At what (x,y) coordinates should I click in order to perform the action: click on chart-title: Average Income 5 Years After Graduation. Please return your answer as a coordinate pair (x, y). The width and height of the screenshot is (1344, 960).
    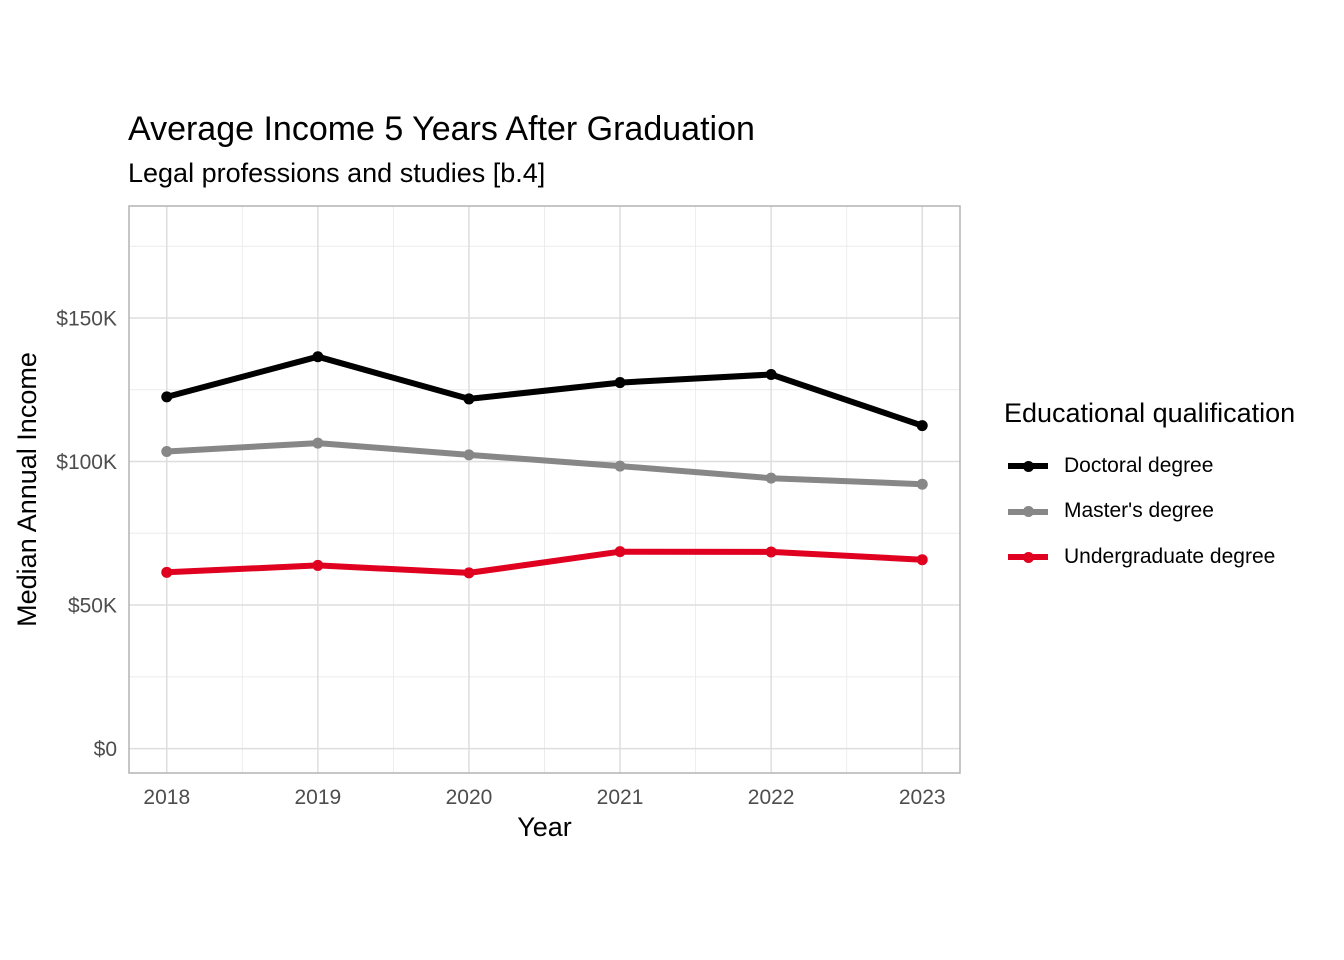
    Looking at the image, I should click on (441, 129).